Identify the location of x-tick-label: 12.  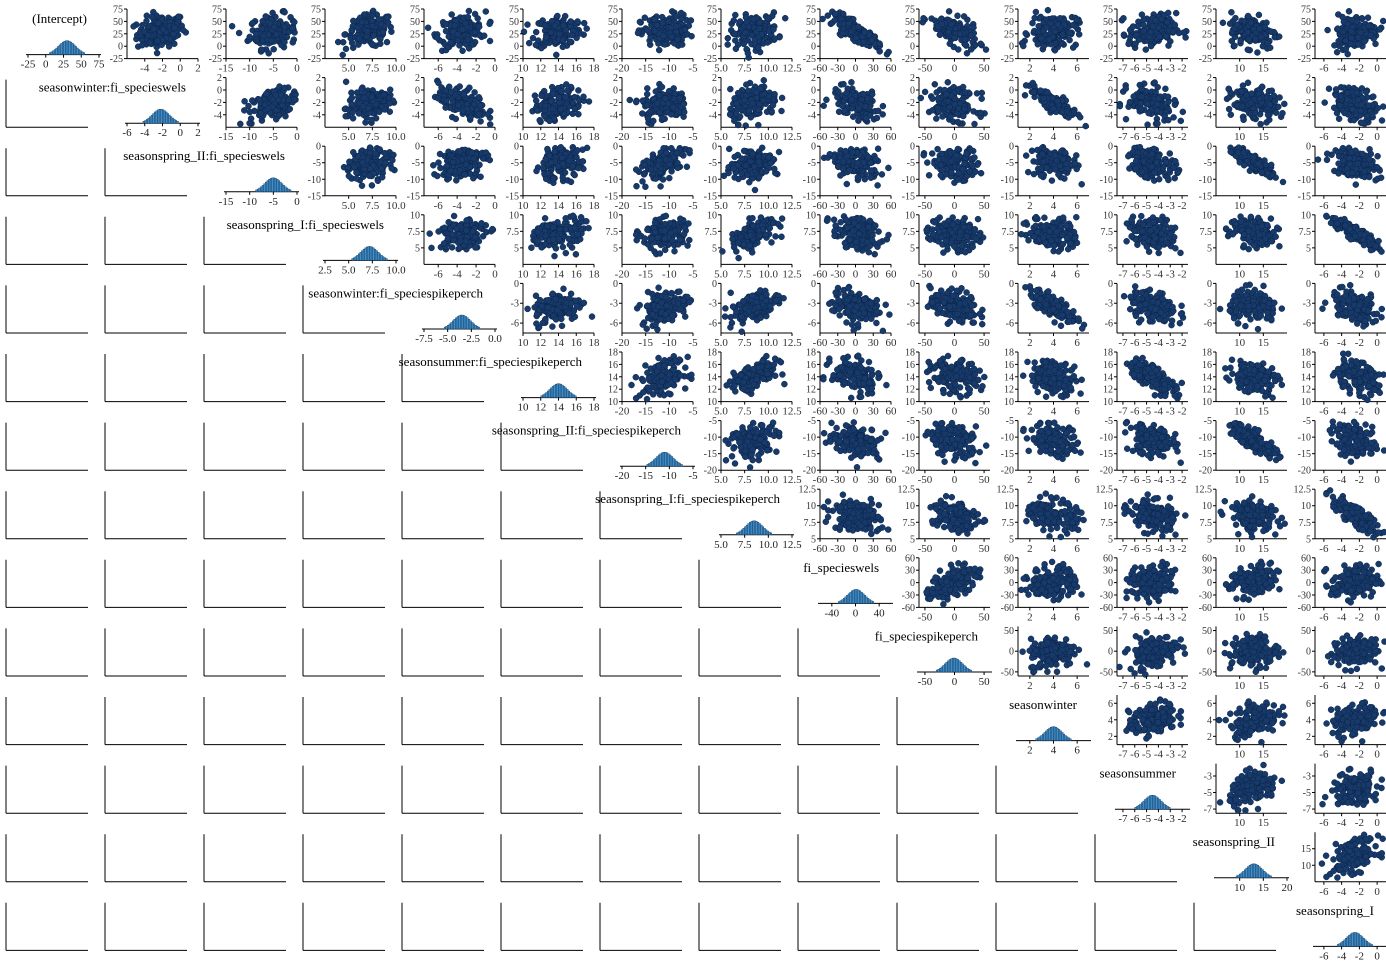
(540, 206).